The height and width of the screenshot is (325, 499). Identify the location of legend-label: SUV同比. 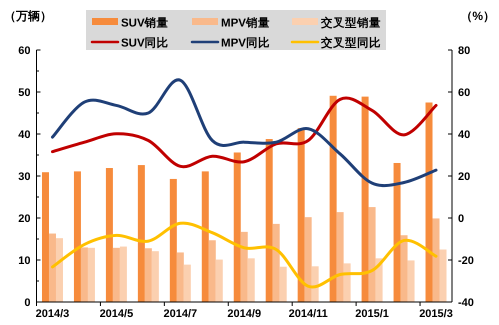
(145, 43).